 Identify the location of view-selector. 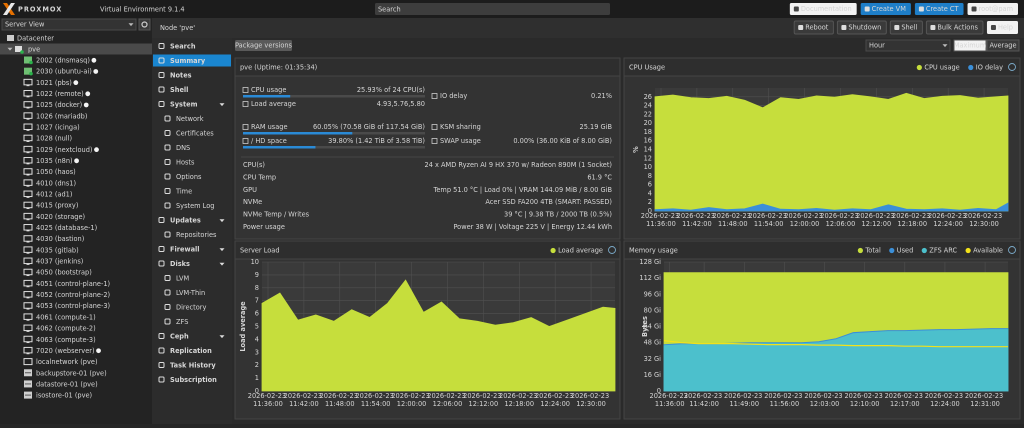
(69, 24).